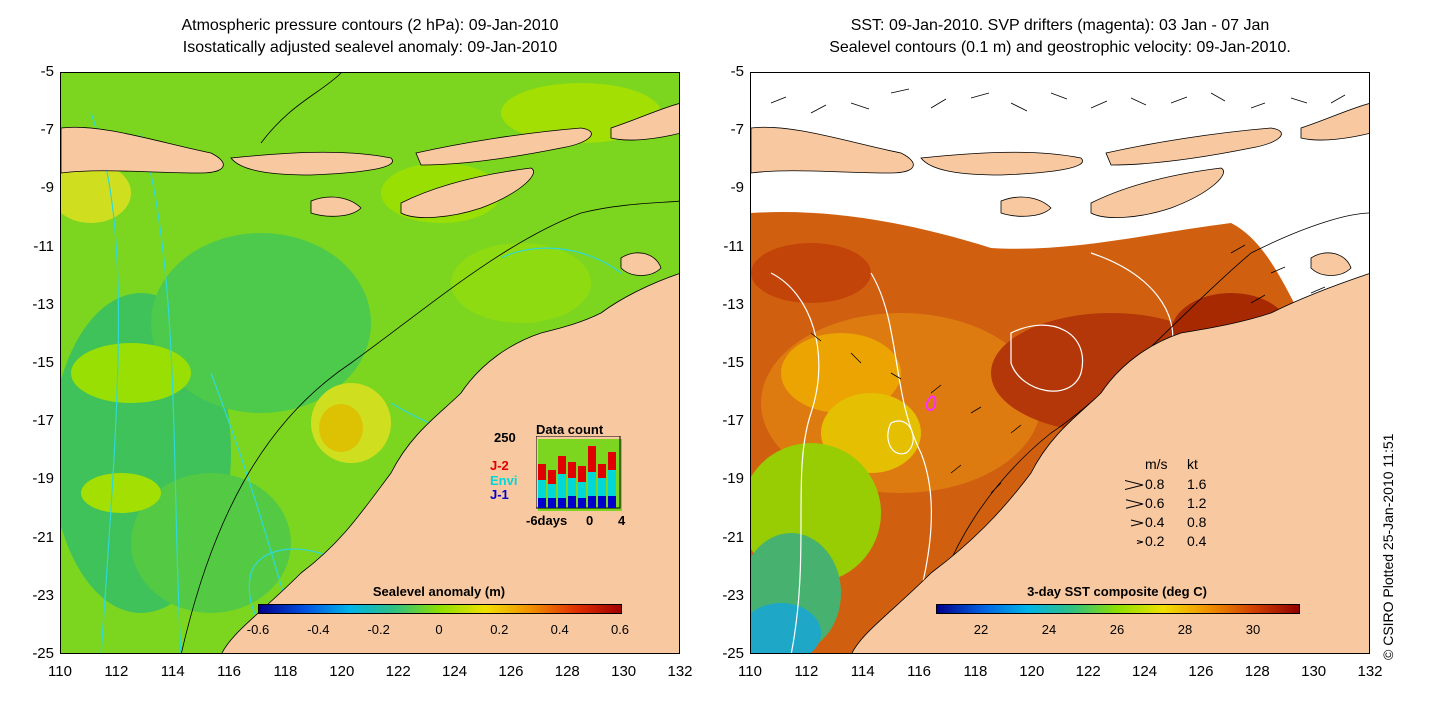  I want to click on right-lon-tick: 118, so click(975, 671).